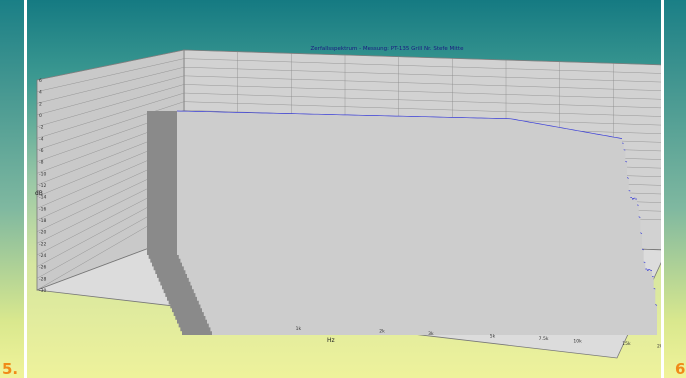 This screenshot has height=378, width=686. Describe the element at coordinates (42, 209) in the screenshot. I see `y-tick-label: -16` at that location.